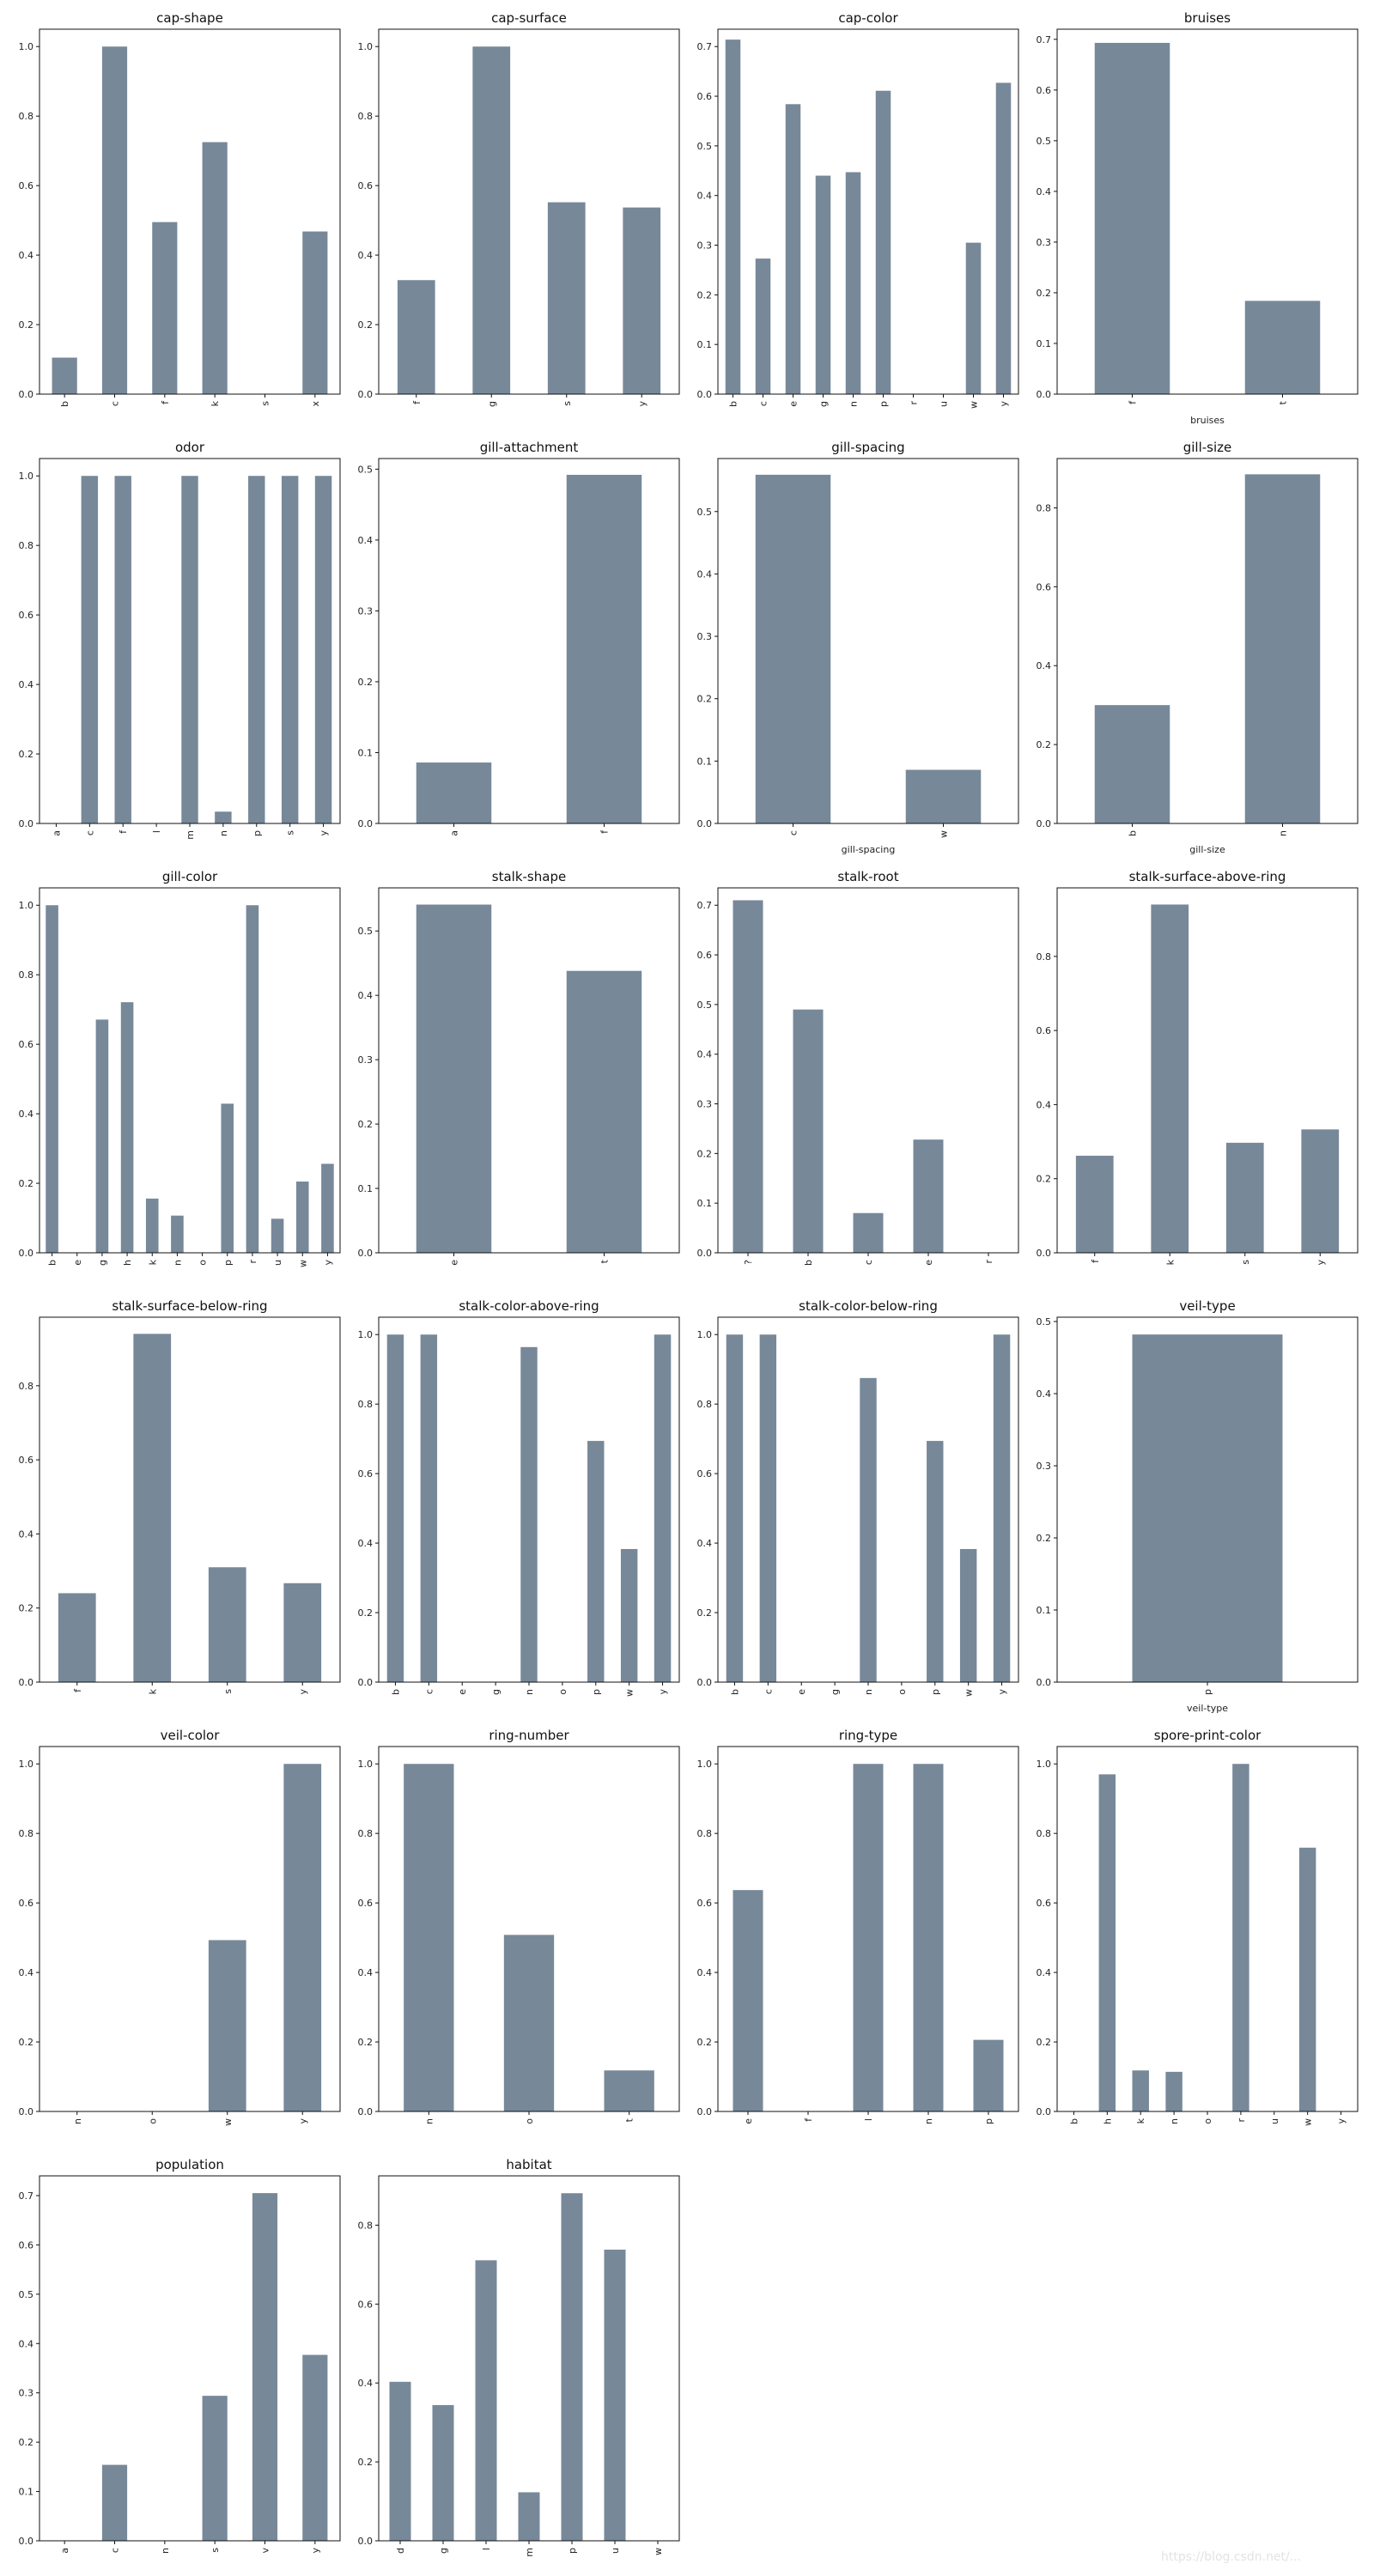  I want to click on bar-population-c, so click(114, 2502).